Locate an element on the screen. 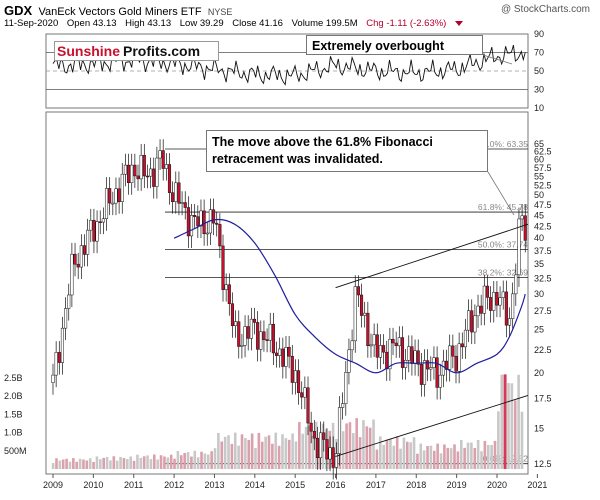  fibonacci-label: 61.8%: 45.78 is located at coordinates (503, 207).